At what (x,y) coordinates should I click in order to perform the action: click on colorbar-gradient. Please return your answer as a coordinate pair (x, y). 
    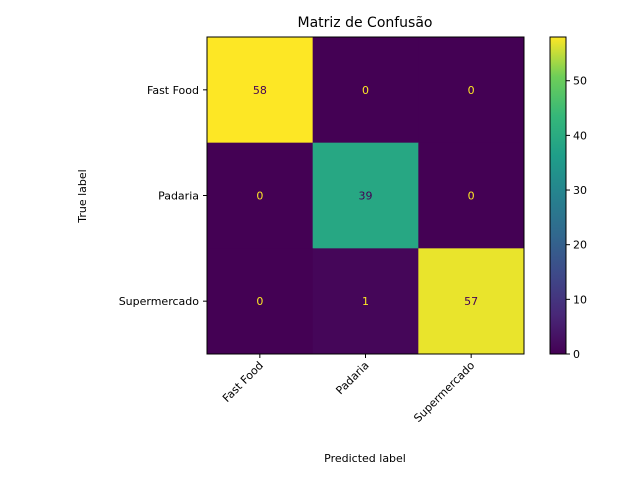
    Looking at the image, I should click on (558, 195).